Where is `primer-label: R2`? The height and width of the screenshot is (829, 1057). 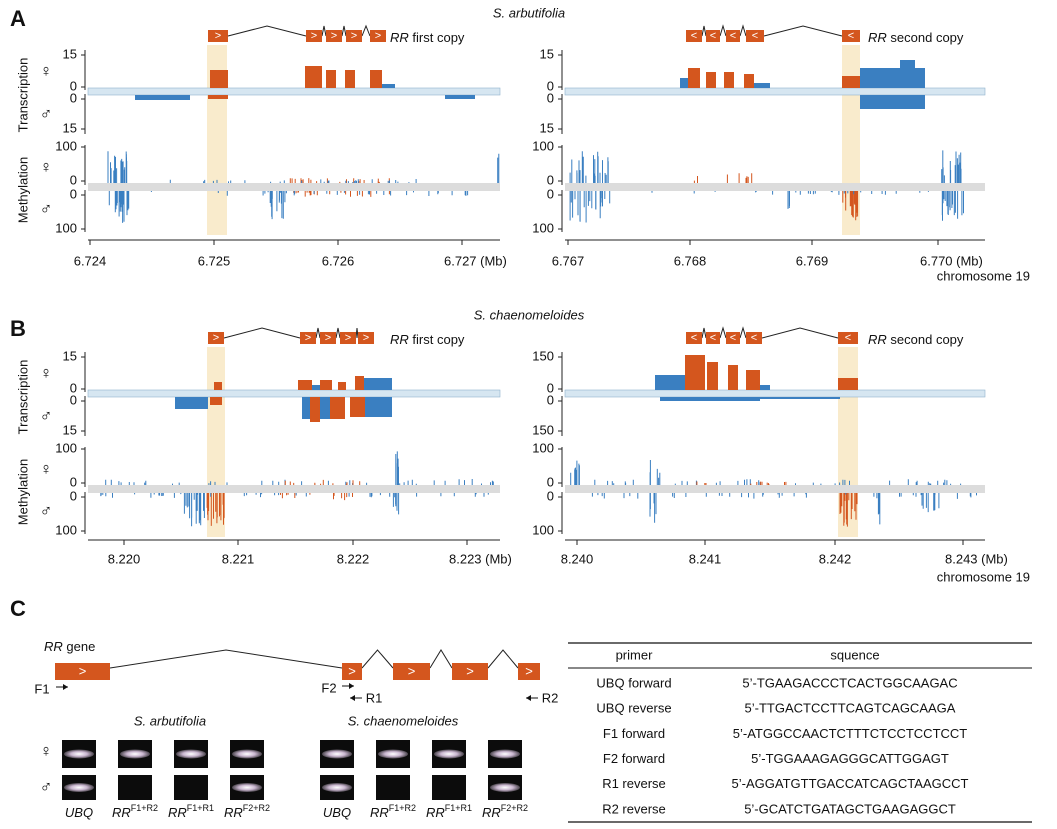
primer-label: R2 is located at coordinates (550, 697).